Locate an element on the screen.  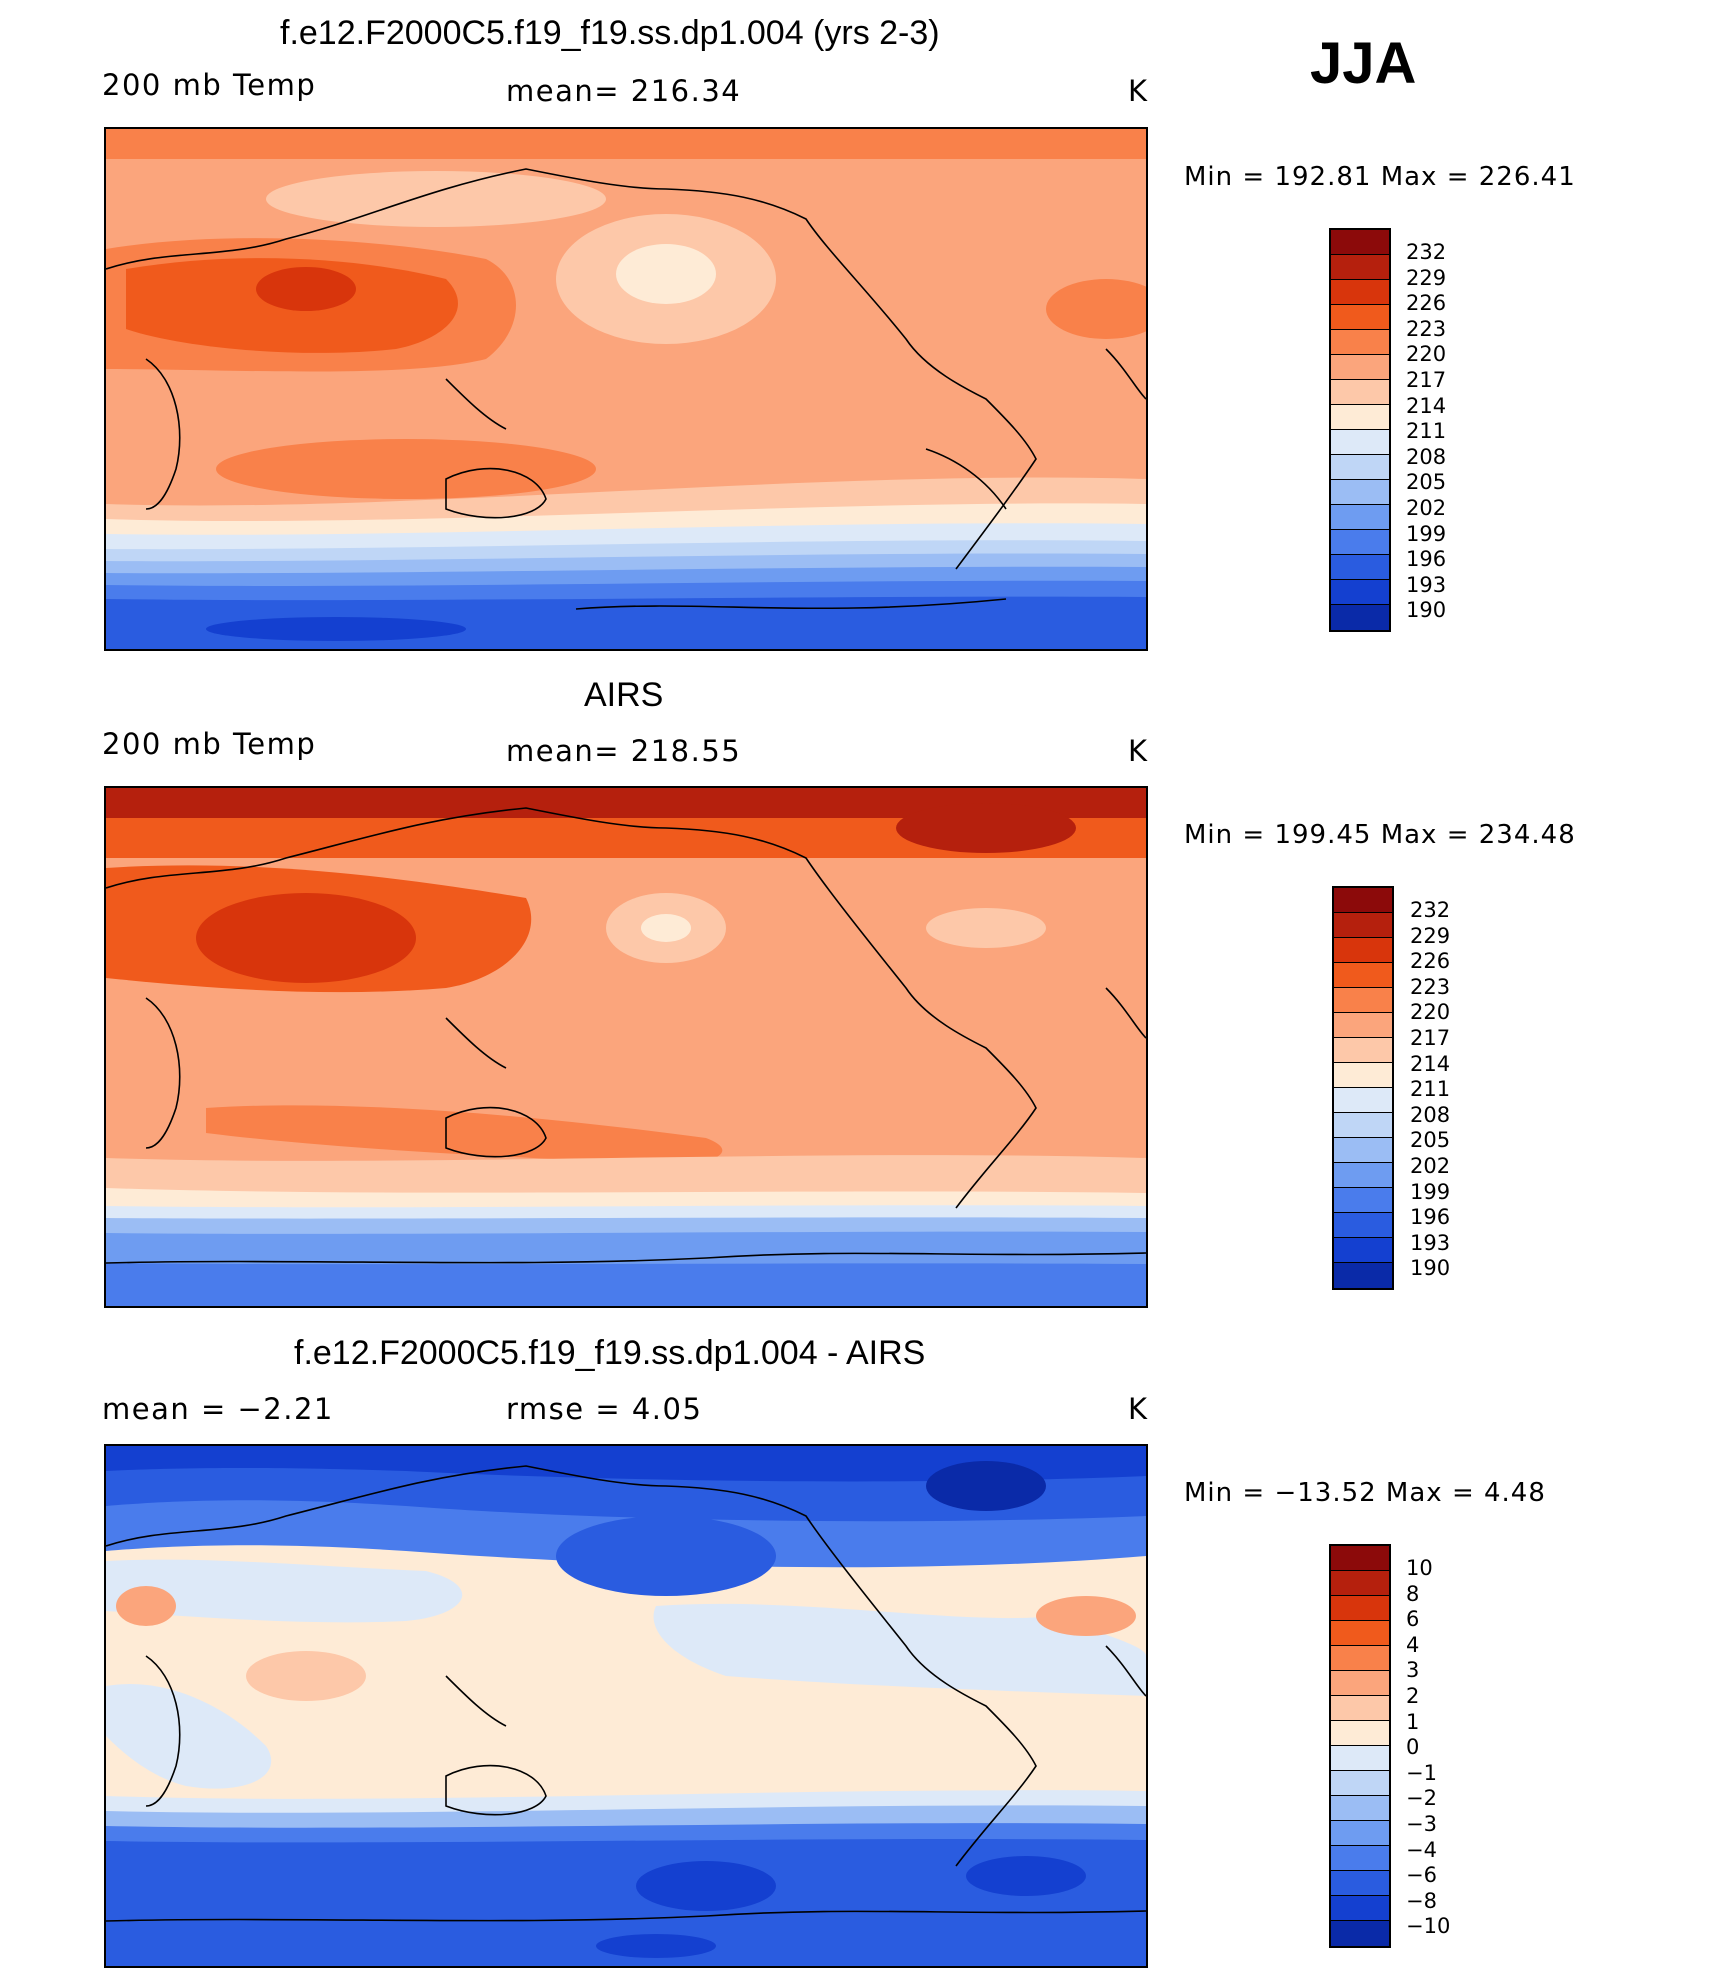
colorbar-tick-label: −4 is located at coordinates (1421, 1849).